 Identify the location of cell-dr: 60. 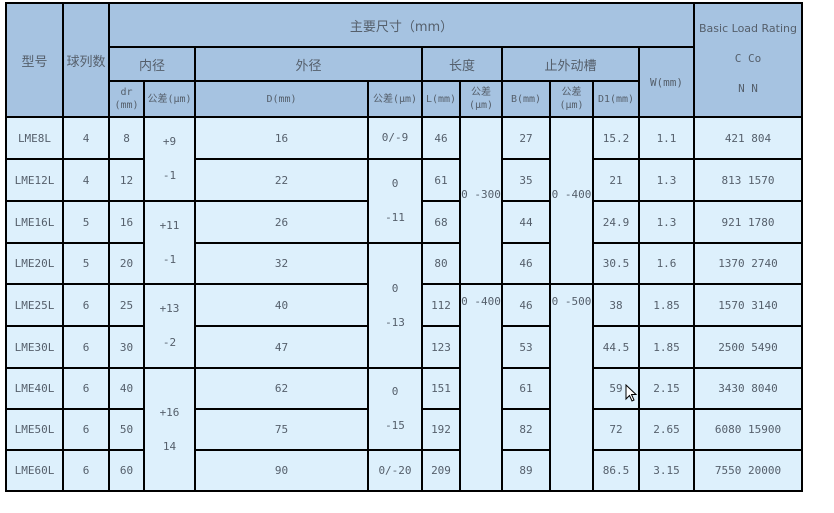
(126, 470).